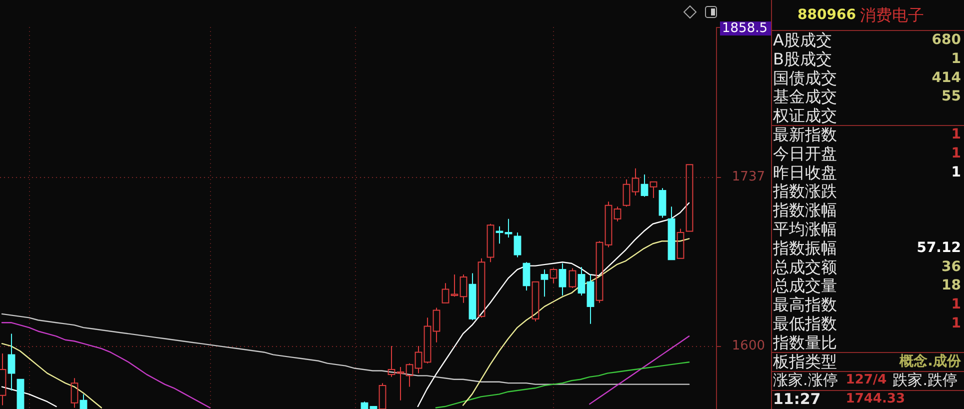  I want to click on category-label: B股成交, so click(802, 58).